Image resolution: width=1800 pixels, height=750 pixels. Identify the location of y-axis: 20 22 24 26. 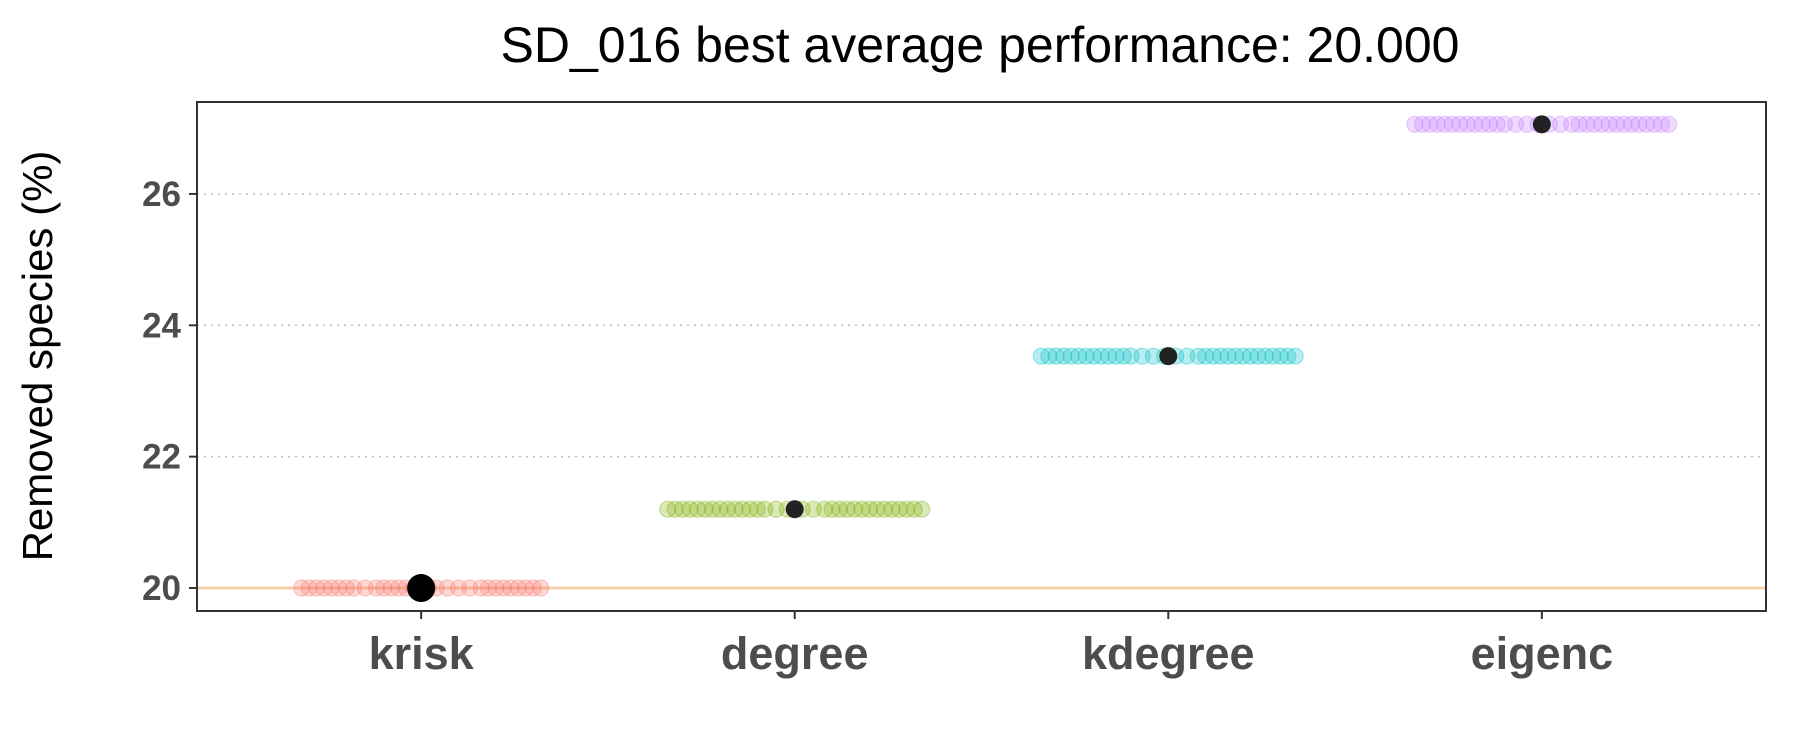
(169, 391).